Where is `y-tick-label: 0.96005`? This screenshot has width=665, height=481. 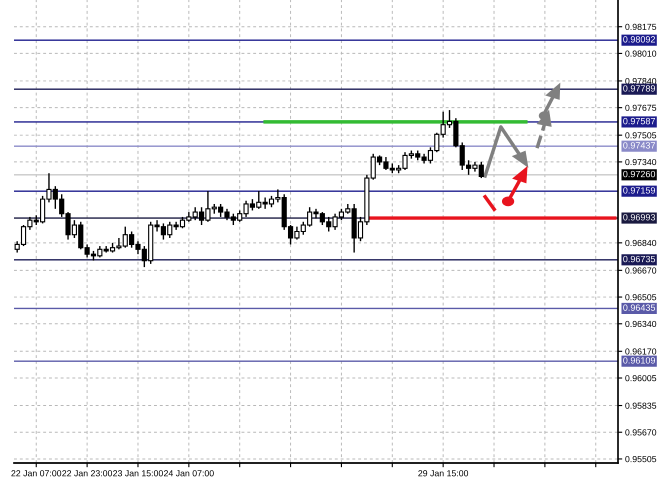
y-tick-label: 0.96005 is located at coordinates (640, 378).